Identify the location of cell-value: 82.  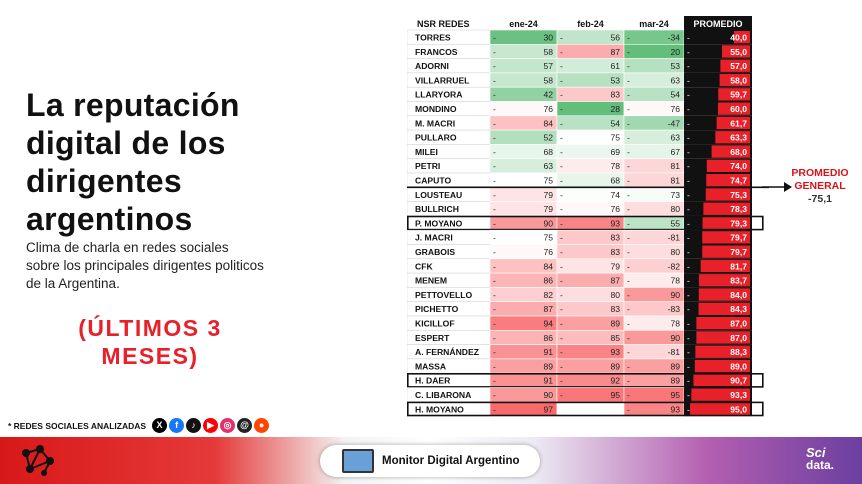
(548, 295).